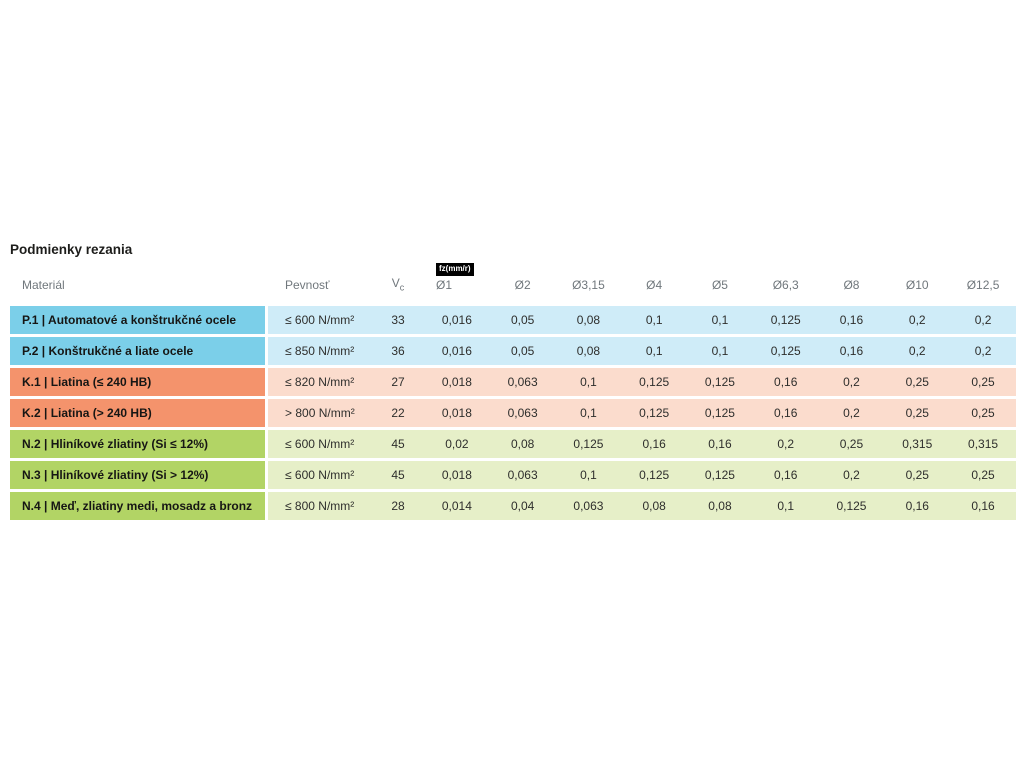  I want to click on vc-cell: 36, so click(398, 351).